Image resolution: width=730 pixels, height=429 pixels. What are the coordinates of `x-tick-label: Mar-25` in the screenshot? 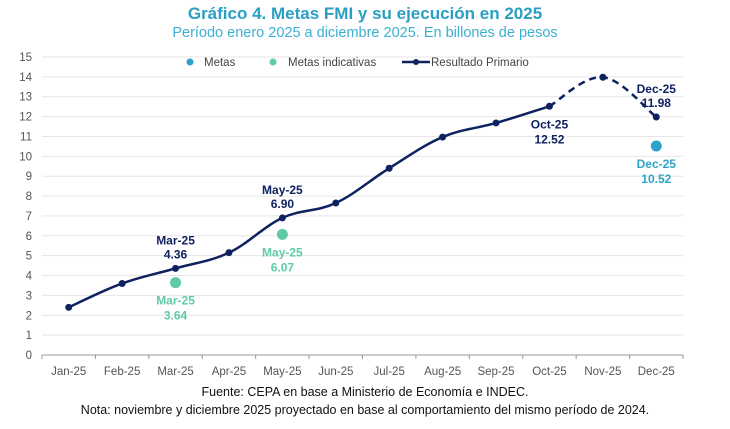 It's located at (175, 372).